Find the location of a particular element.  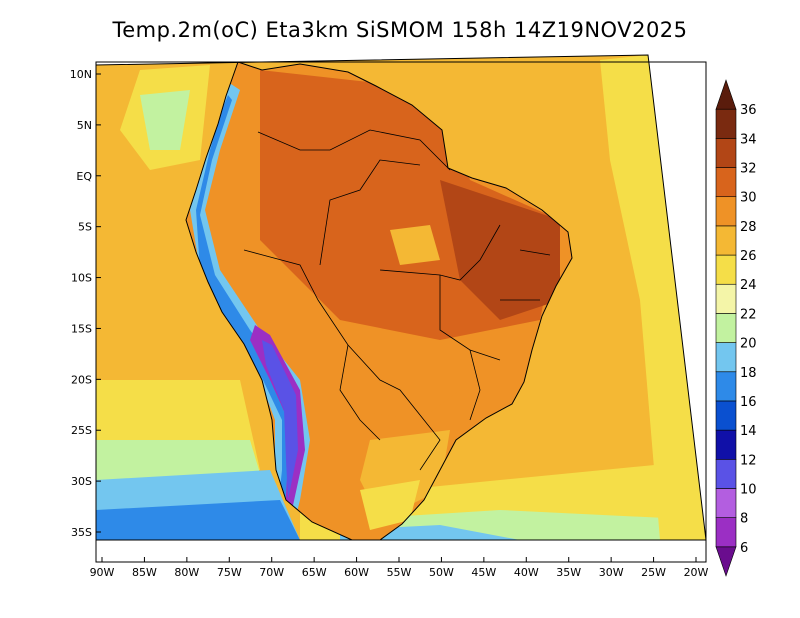

colorbar-extend-high is located at coordinates (726, 94).